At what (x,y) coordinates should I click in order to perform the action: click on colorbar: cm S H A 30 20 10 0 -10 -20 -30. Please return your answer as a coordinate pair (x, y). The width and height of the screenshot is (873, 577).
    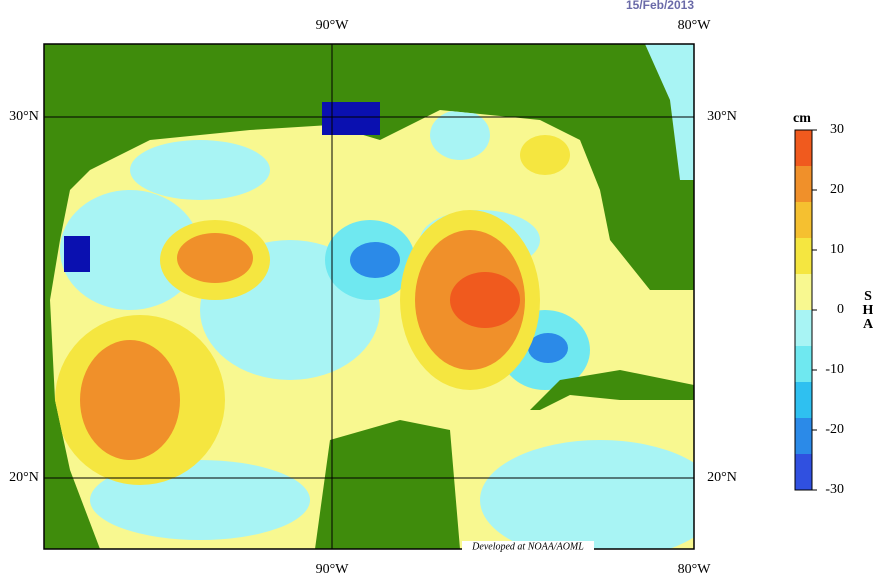
    Looking at the image, I should click on (833, 304).